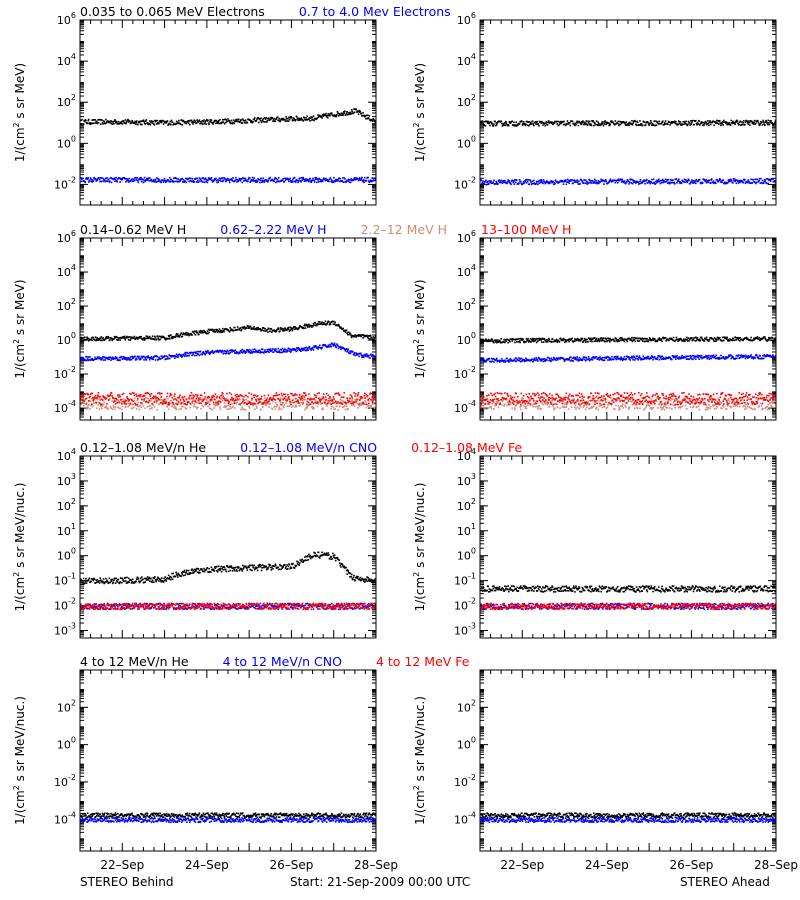 Image resolution: width=800 pixels, height=900 pixels. Describe the element at coordinates (228, 117) in the screenshot. I see `series-black` at that location.